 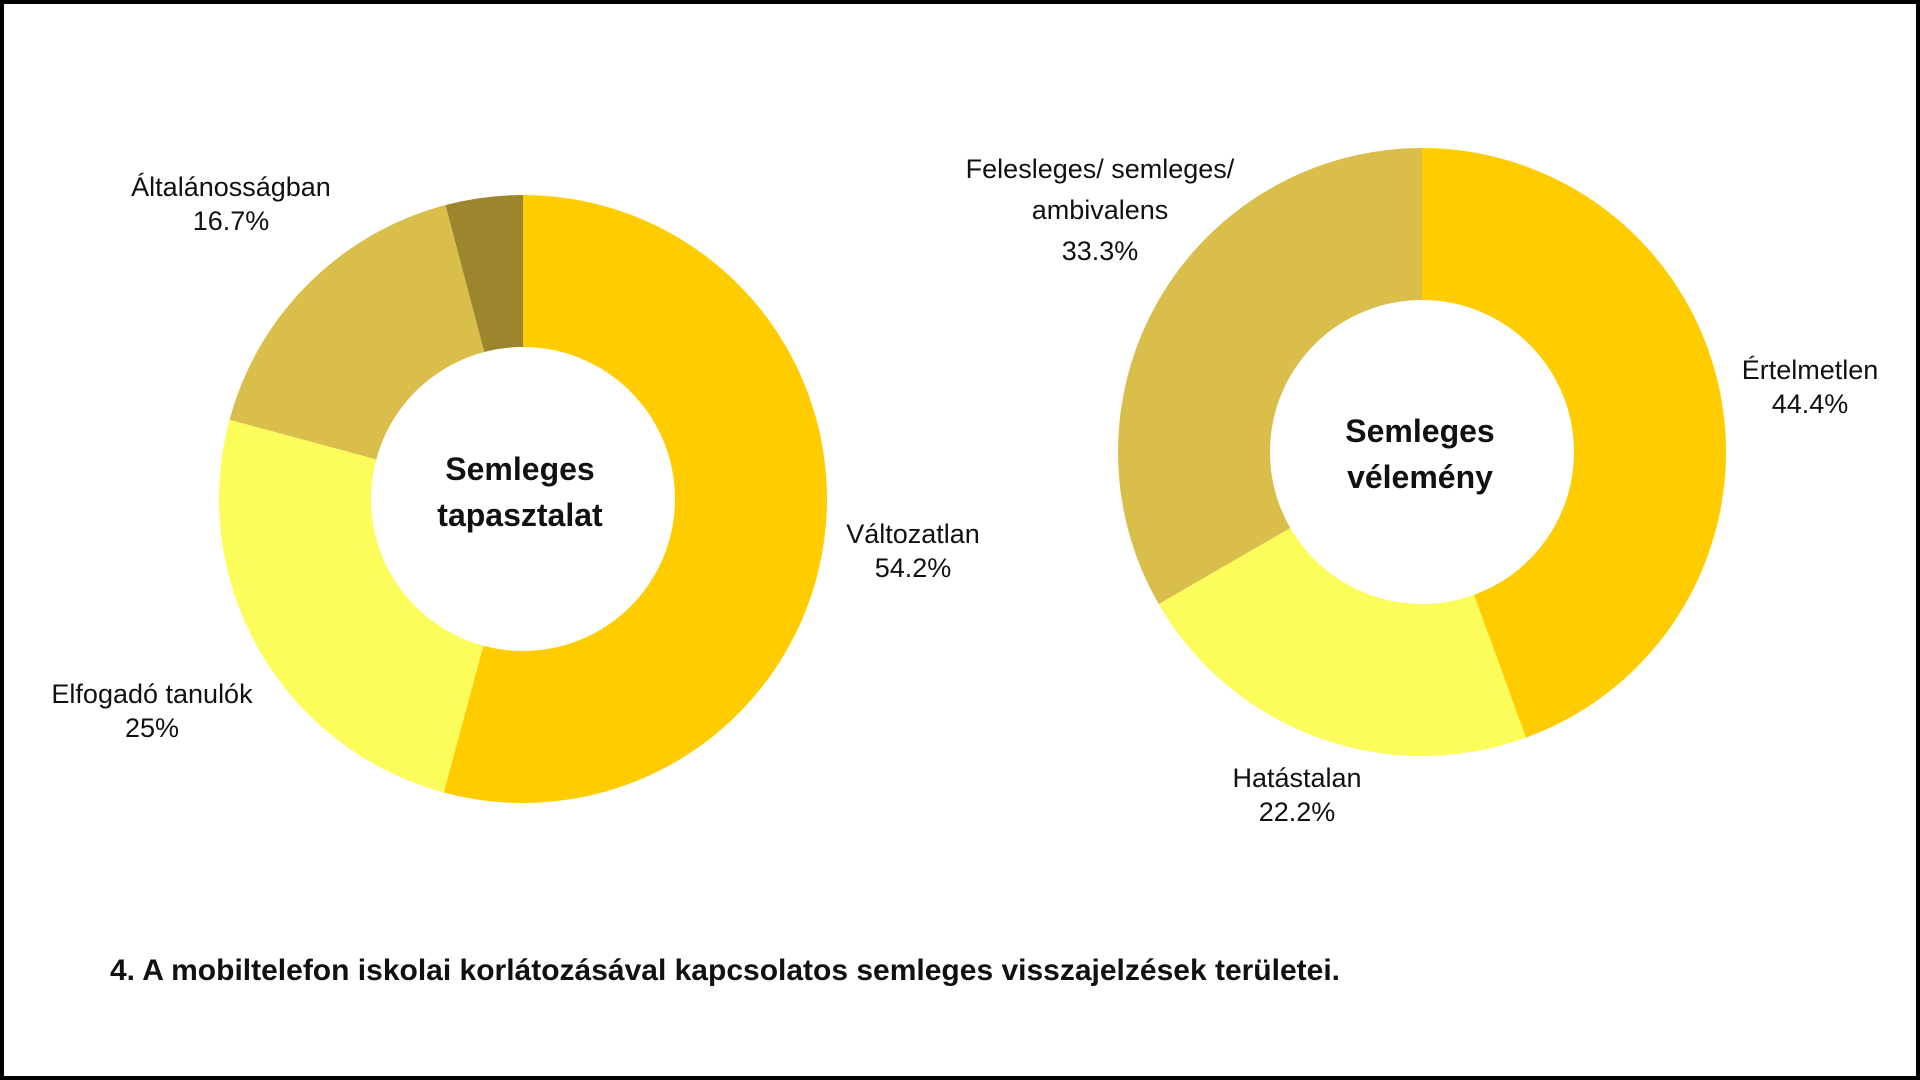 I want to click on slice-label-hatastalan: Hatástalan 22.2%, so click(x=1296, y=795).